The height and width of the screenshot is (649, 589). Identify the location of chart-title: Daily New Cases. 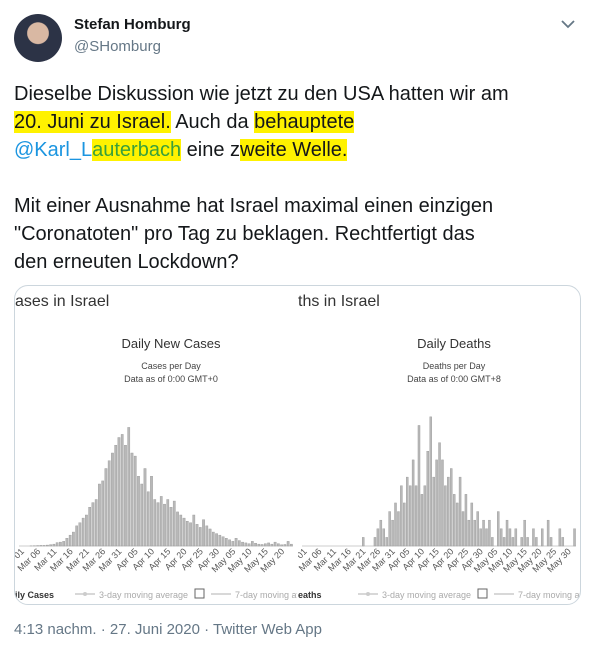
(171, 343).